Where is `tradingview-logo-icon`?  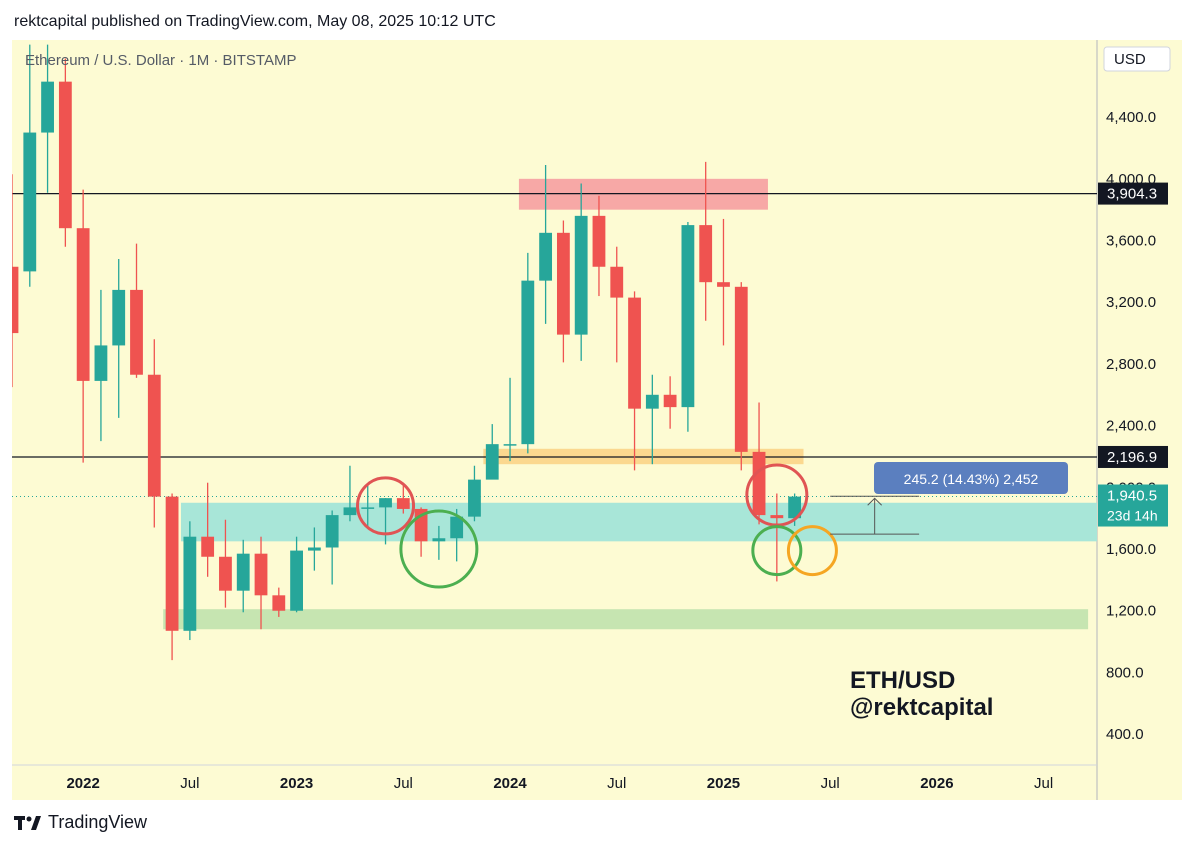 tradingview-logo-icon is located at coordinates (28, 823).